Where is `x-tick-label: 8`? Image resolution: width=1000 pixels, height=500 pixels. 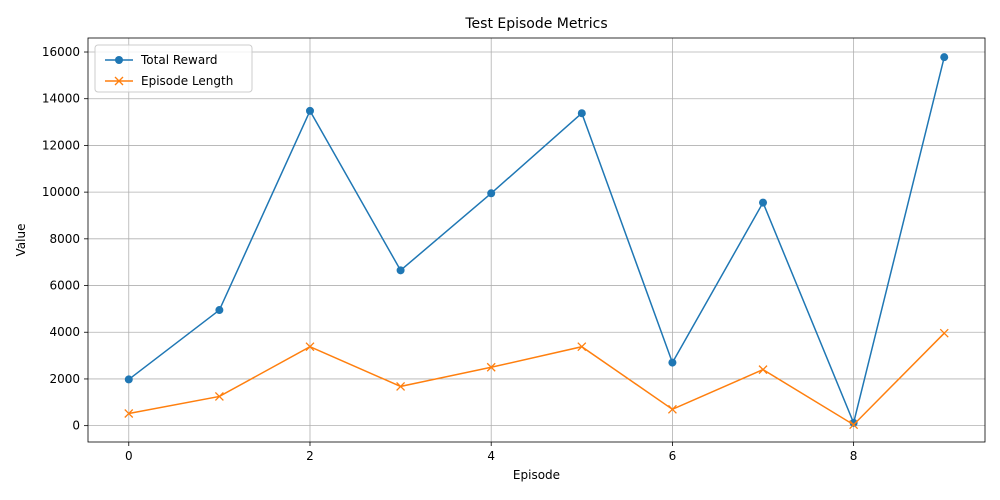 x-tick-label: 8 is located at coordinates (854, 456).